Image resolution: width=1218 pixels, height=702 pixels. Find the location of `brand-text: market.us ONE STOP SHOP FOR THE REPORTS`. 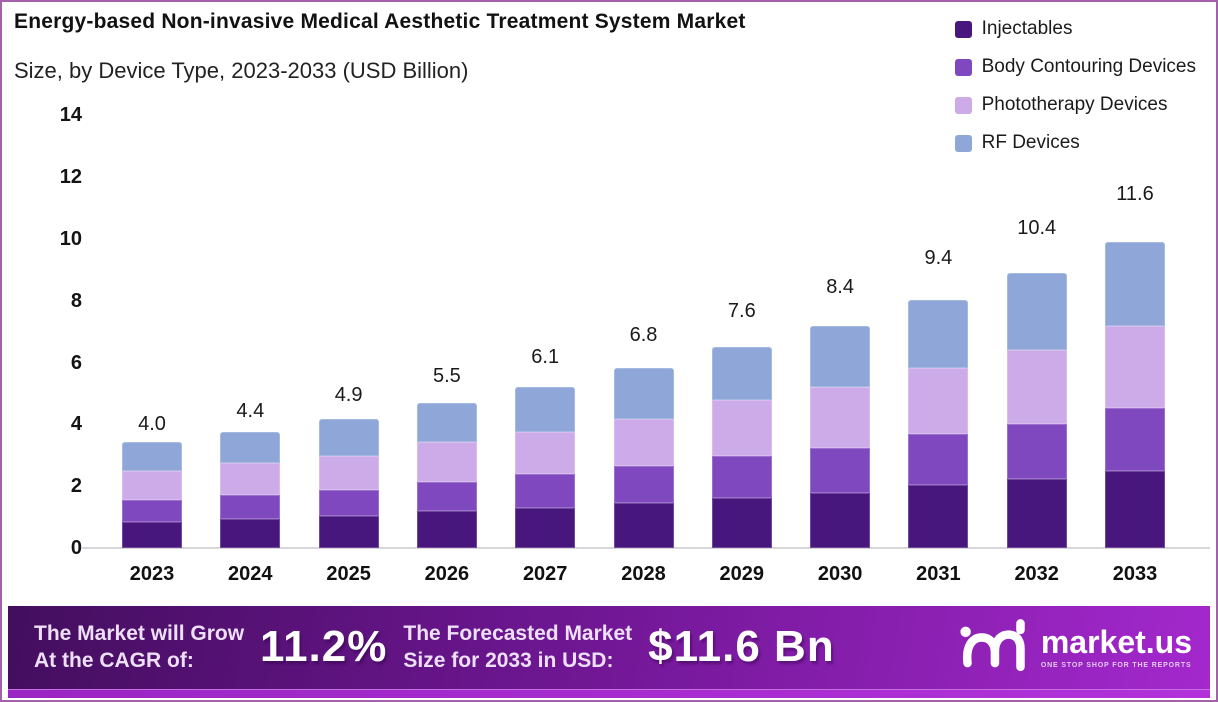

brand-text: market.us ONE STOP SHOP FOR THE REPORTS is located at coordinates (1116, 647).